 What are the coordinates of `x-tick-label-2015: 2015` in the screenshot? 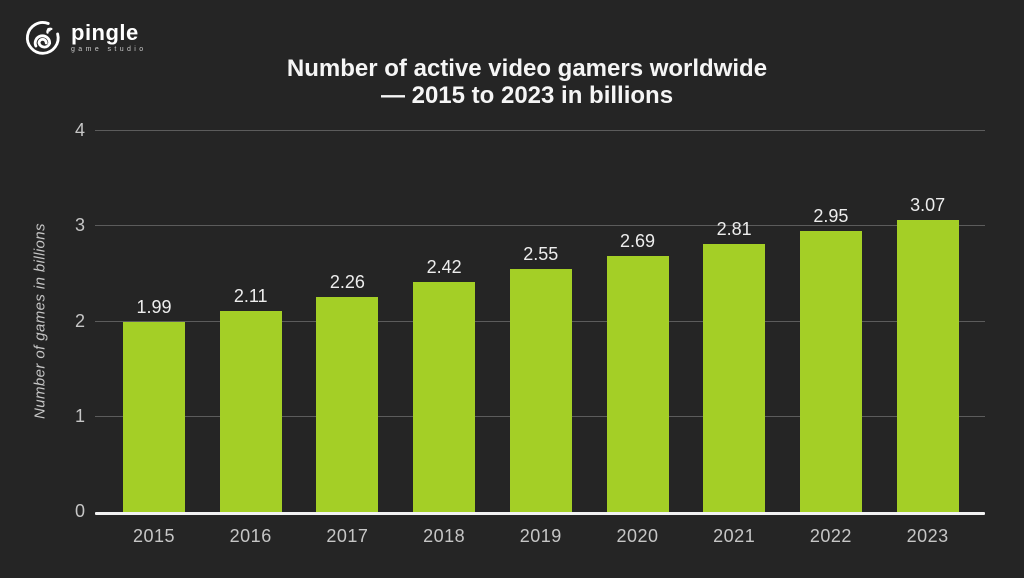 It's located at (154, 536).